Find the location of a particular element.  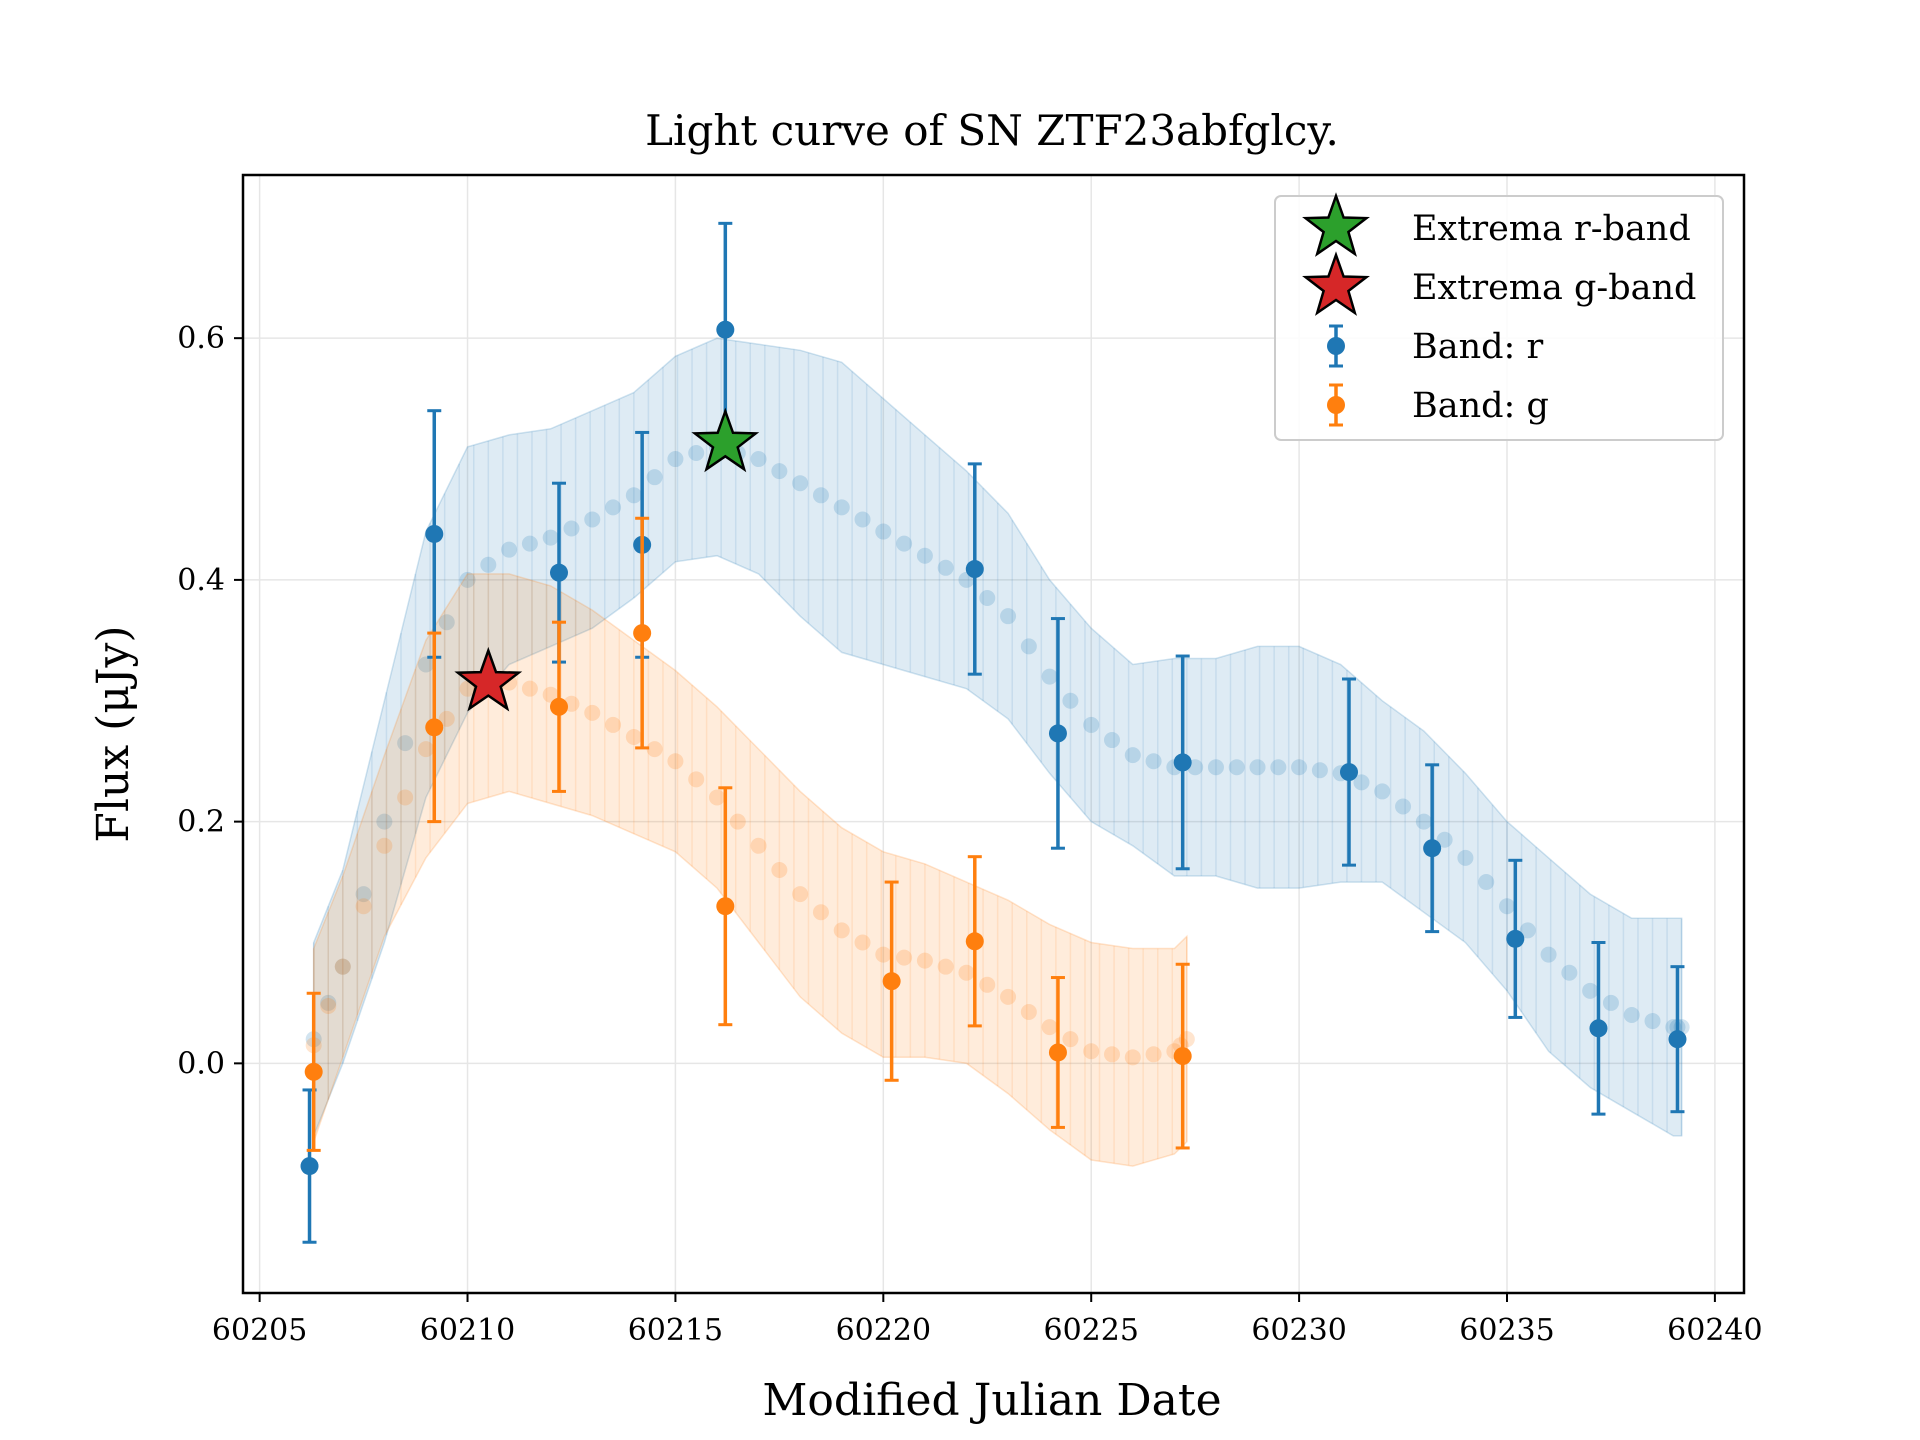

chart-title: Light curve of SN ZTF23abfglcy. is located at coordinates (992, 130).